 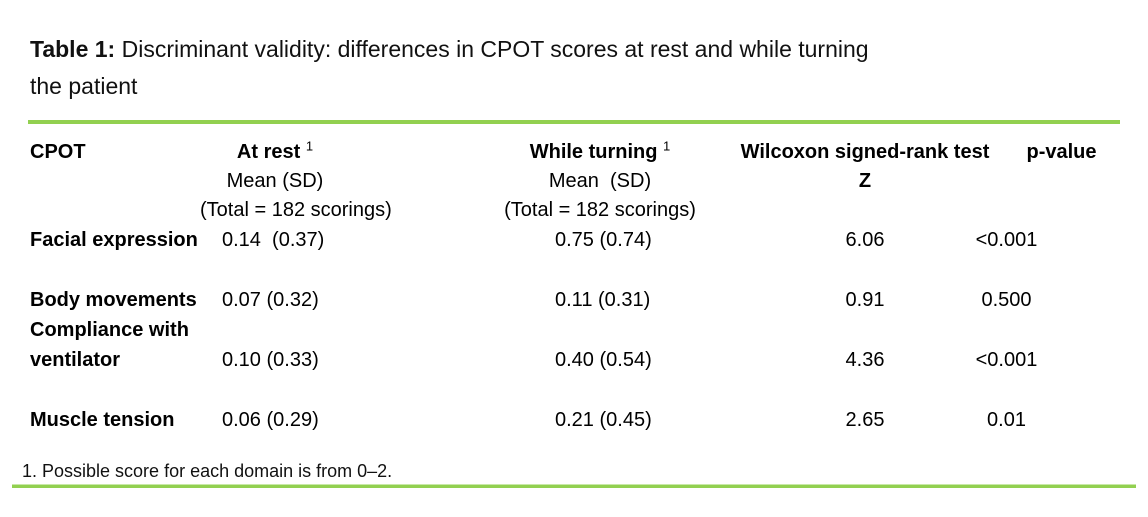 I want to click on row-label: Facial expression, so click(x=114, y=240).